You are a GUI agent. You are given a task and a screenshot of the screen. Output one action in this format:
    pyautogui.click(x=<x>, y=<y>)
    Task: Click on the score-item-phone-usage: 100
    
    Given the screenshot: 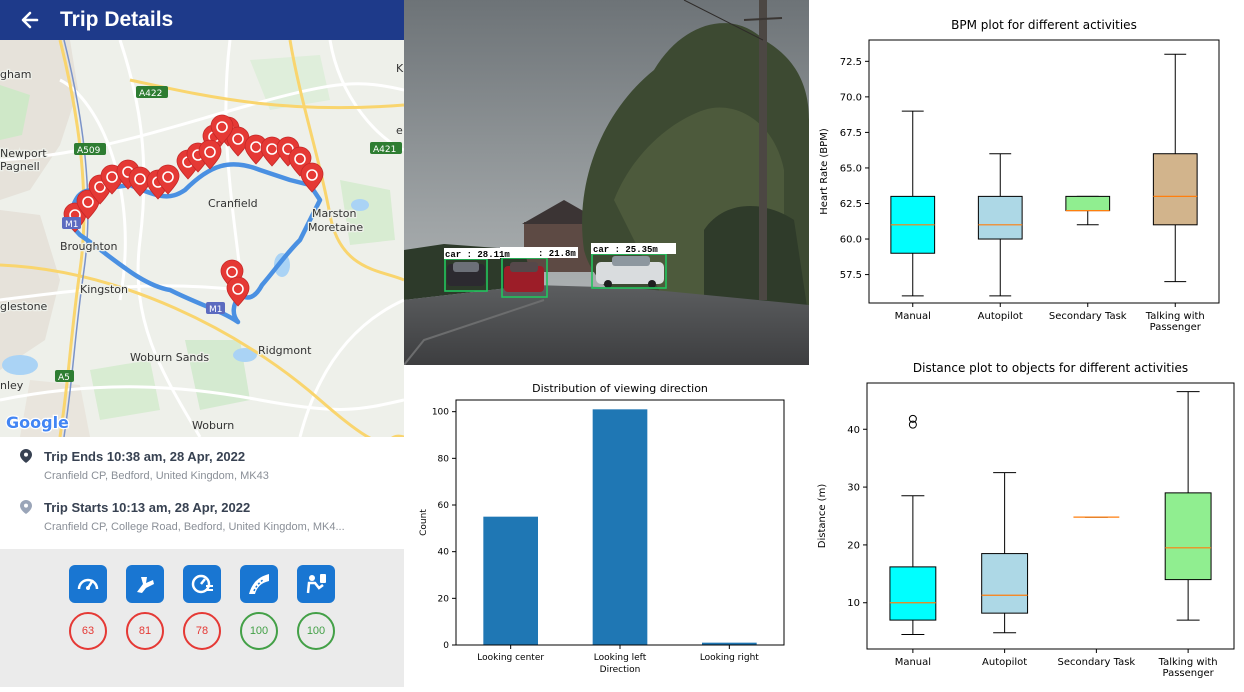 What is the action you would take?
    pyautogui.click(x=317, y=607)
    